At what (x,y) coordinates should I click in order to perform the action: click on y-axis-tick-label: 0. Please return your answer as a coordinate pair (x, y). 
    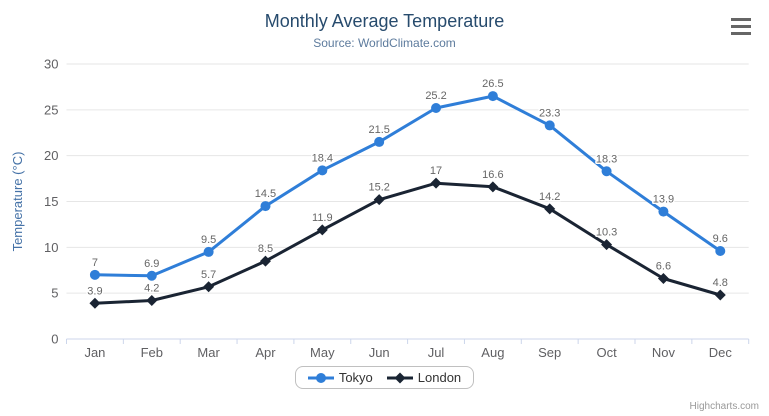
    Looking at the image, I should click on (54, 339).